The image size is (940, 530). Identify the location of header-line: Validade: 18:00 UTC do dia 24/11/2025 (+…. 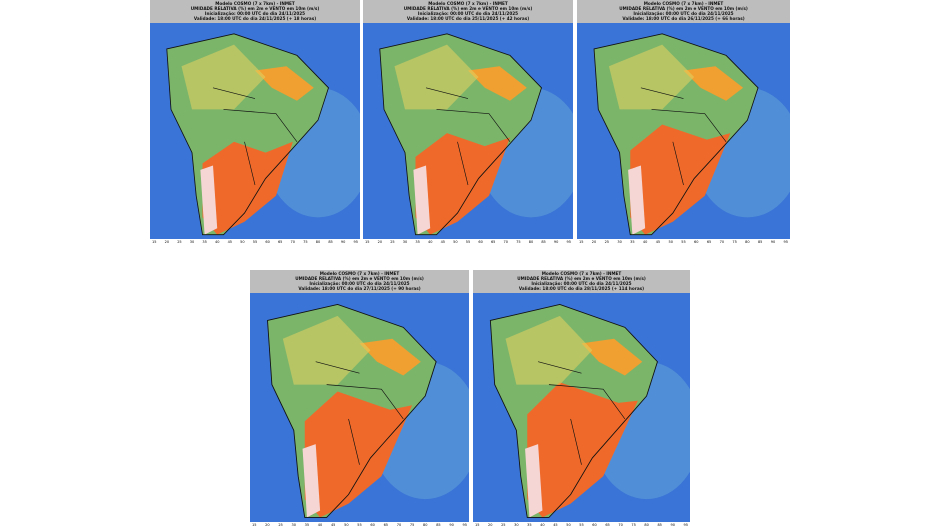
(255, 18).